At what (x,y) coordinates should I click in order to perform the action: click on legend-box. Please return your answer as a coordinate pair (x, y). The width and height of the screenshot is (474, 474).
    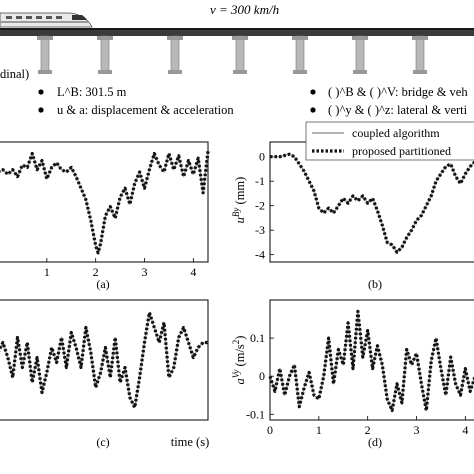
    Looking at the image, I should click on (389, 141).